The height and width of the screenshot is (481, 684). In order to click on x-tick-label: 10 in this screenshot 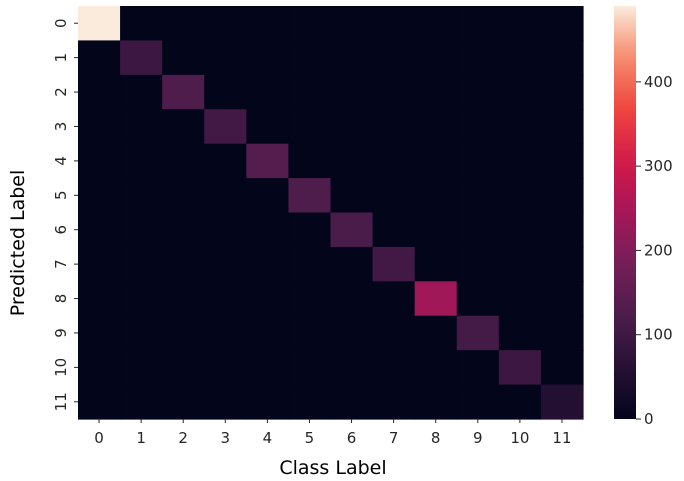, I will do `click(519, 438)`.